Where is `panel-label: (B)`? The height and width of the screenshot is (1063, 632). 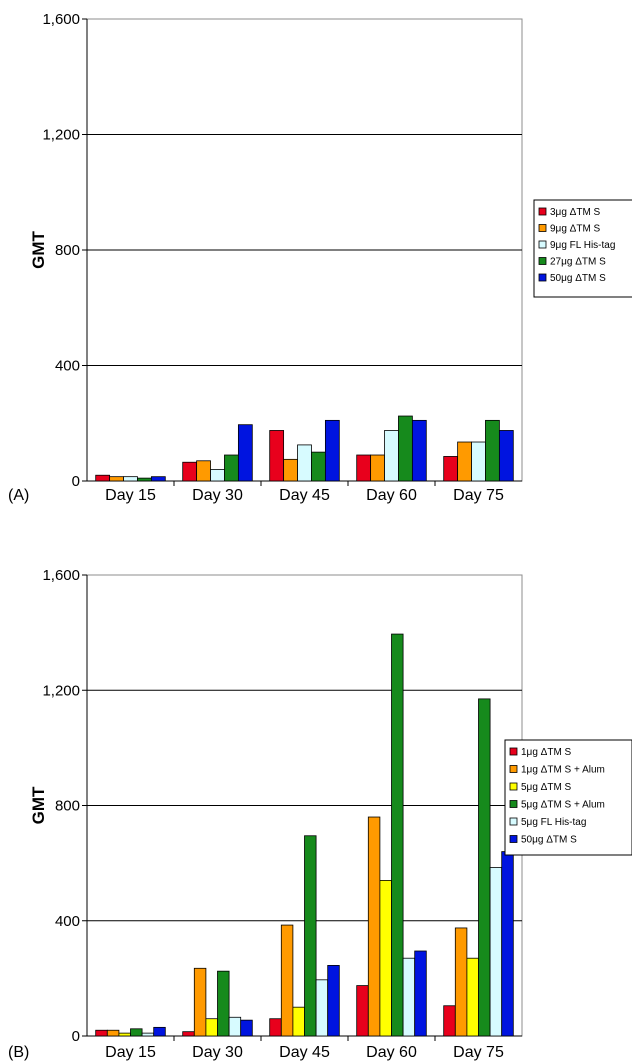
panel-label: (B) is located at coordinates (18, 1052).